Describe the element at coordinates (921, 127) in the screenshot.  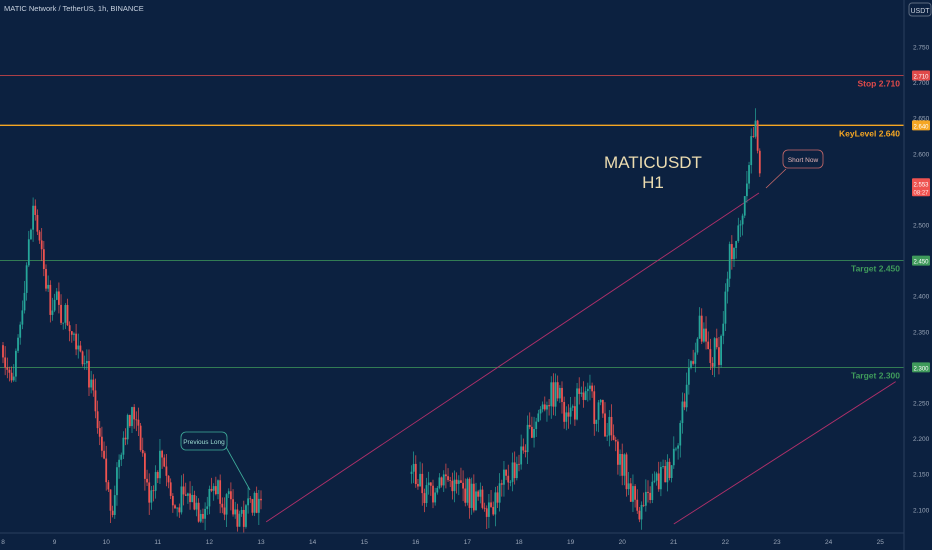
I see `level-tag-text: 2.640` at that location.